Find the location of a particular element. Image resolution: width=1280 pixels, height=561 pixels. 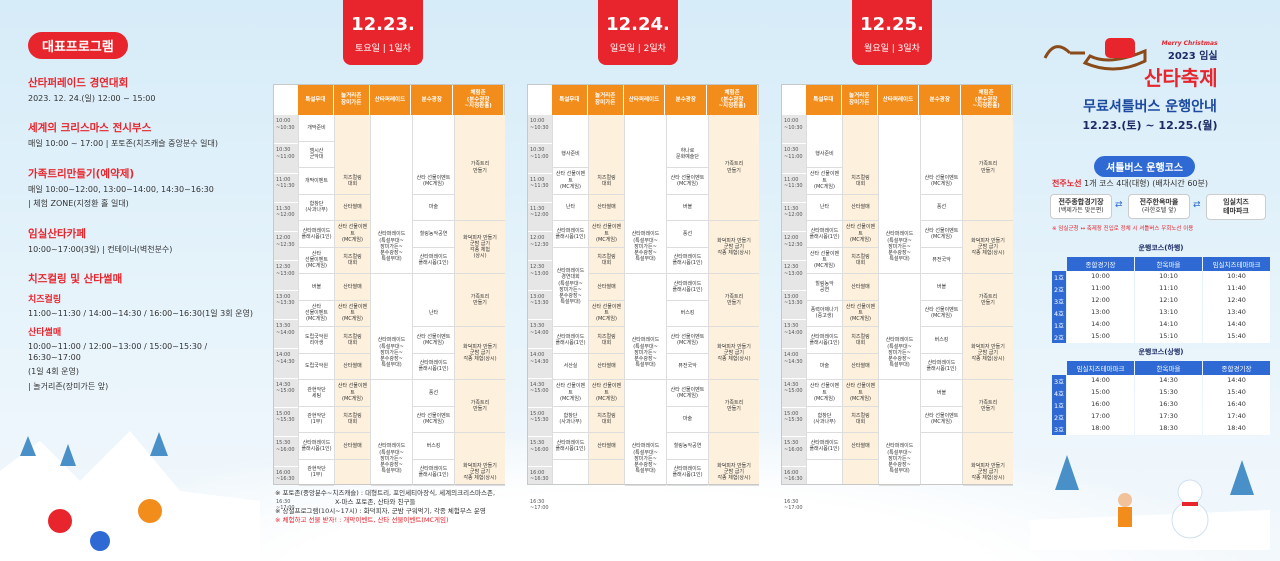

schedule-cell: 개막이벤트 is located at coordinates (316, 181).